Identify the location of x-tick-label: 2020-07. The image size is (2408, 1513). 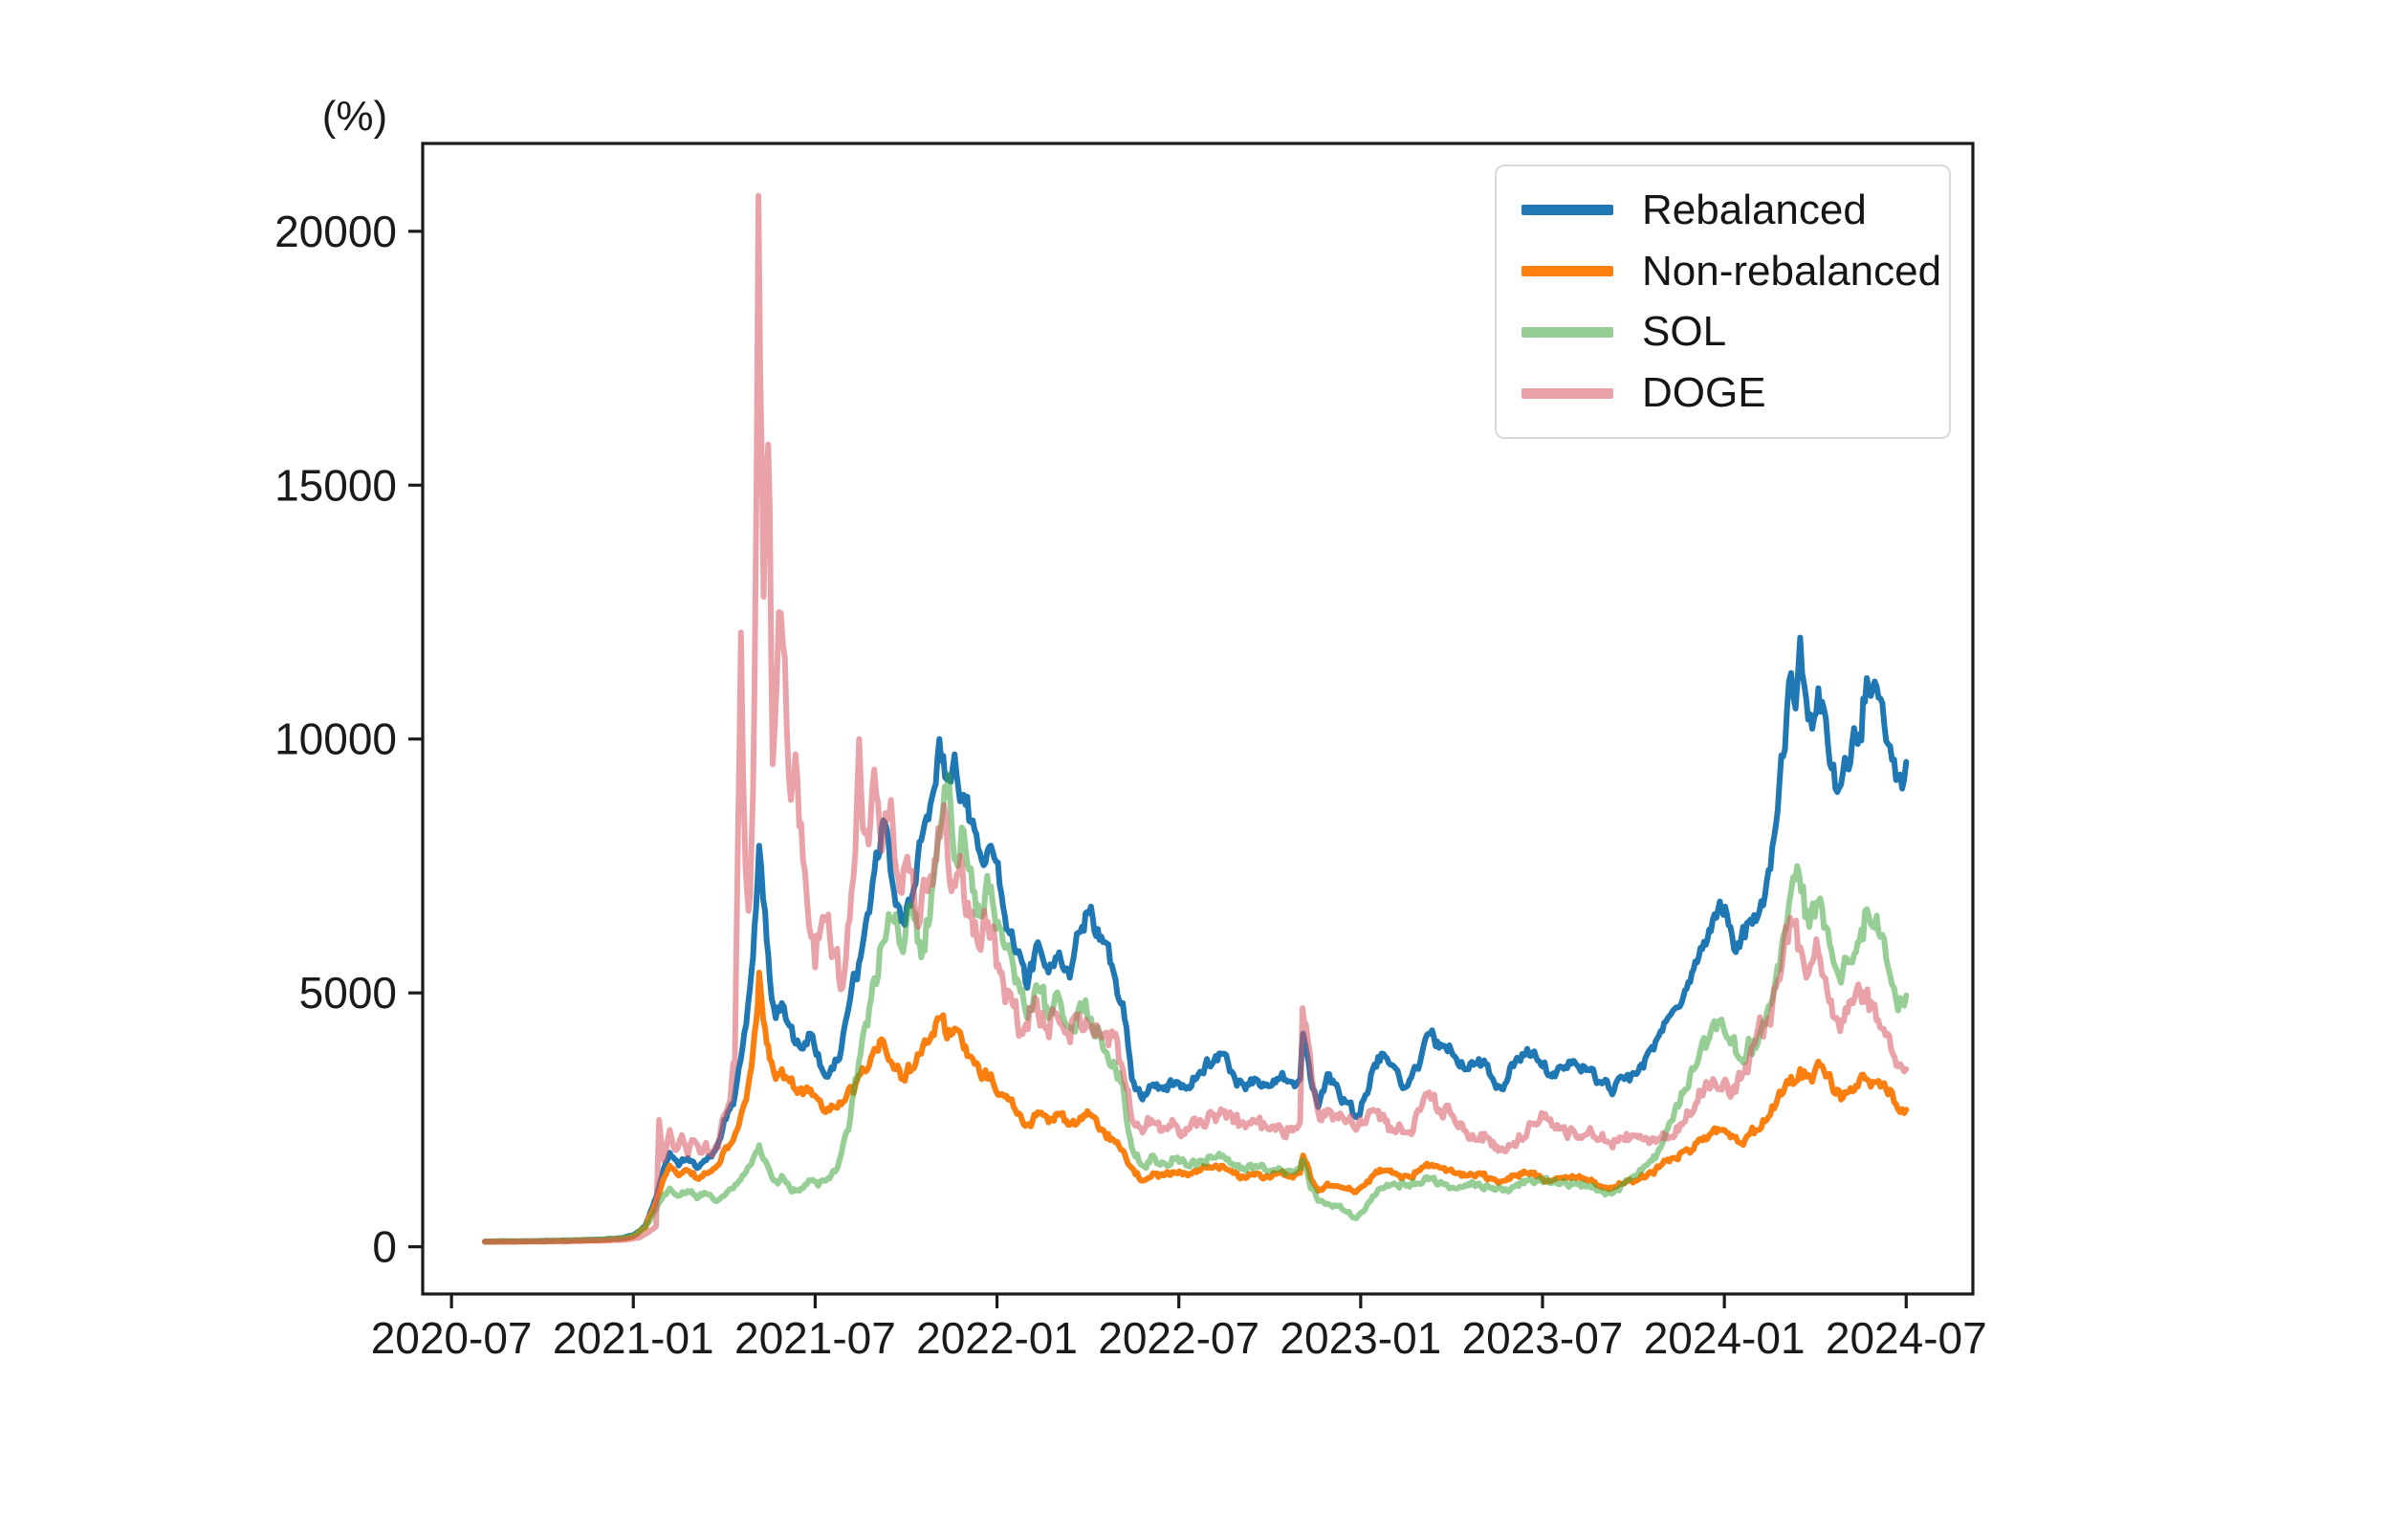
(452, 1338).